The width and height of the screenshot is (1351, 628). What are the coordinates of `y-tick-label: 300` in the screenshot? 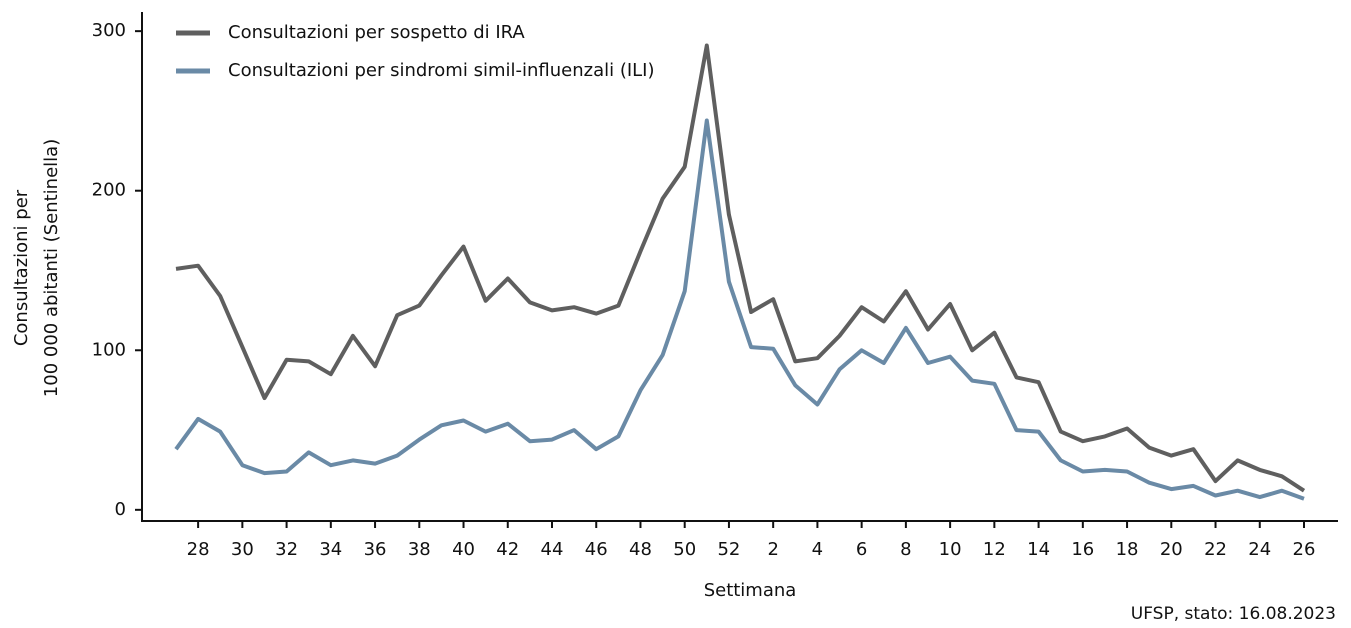 It's located at (109, 30).